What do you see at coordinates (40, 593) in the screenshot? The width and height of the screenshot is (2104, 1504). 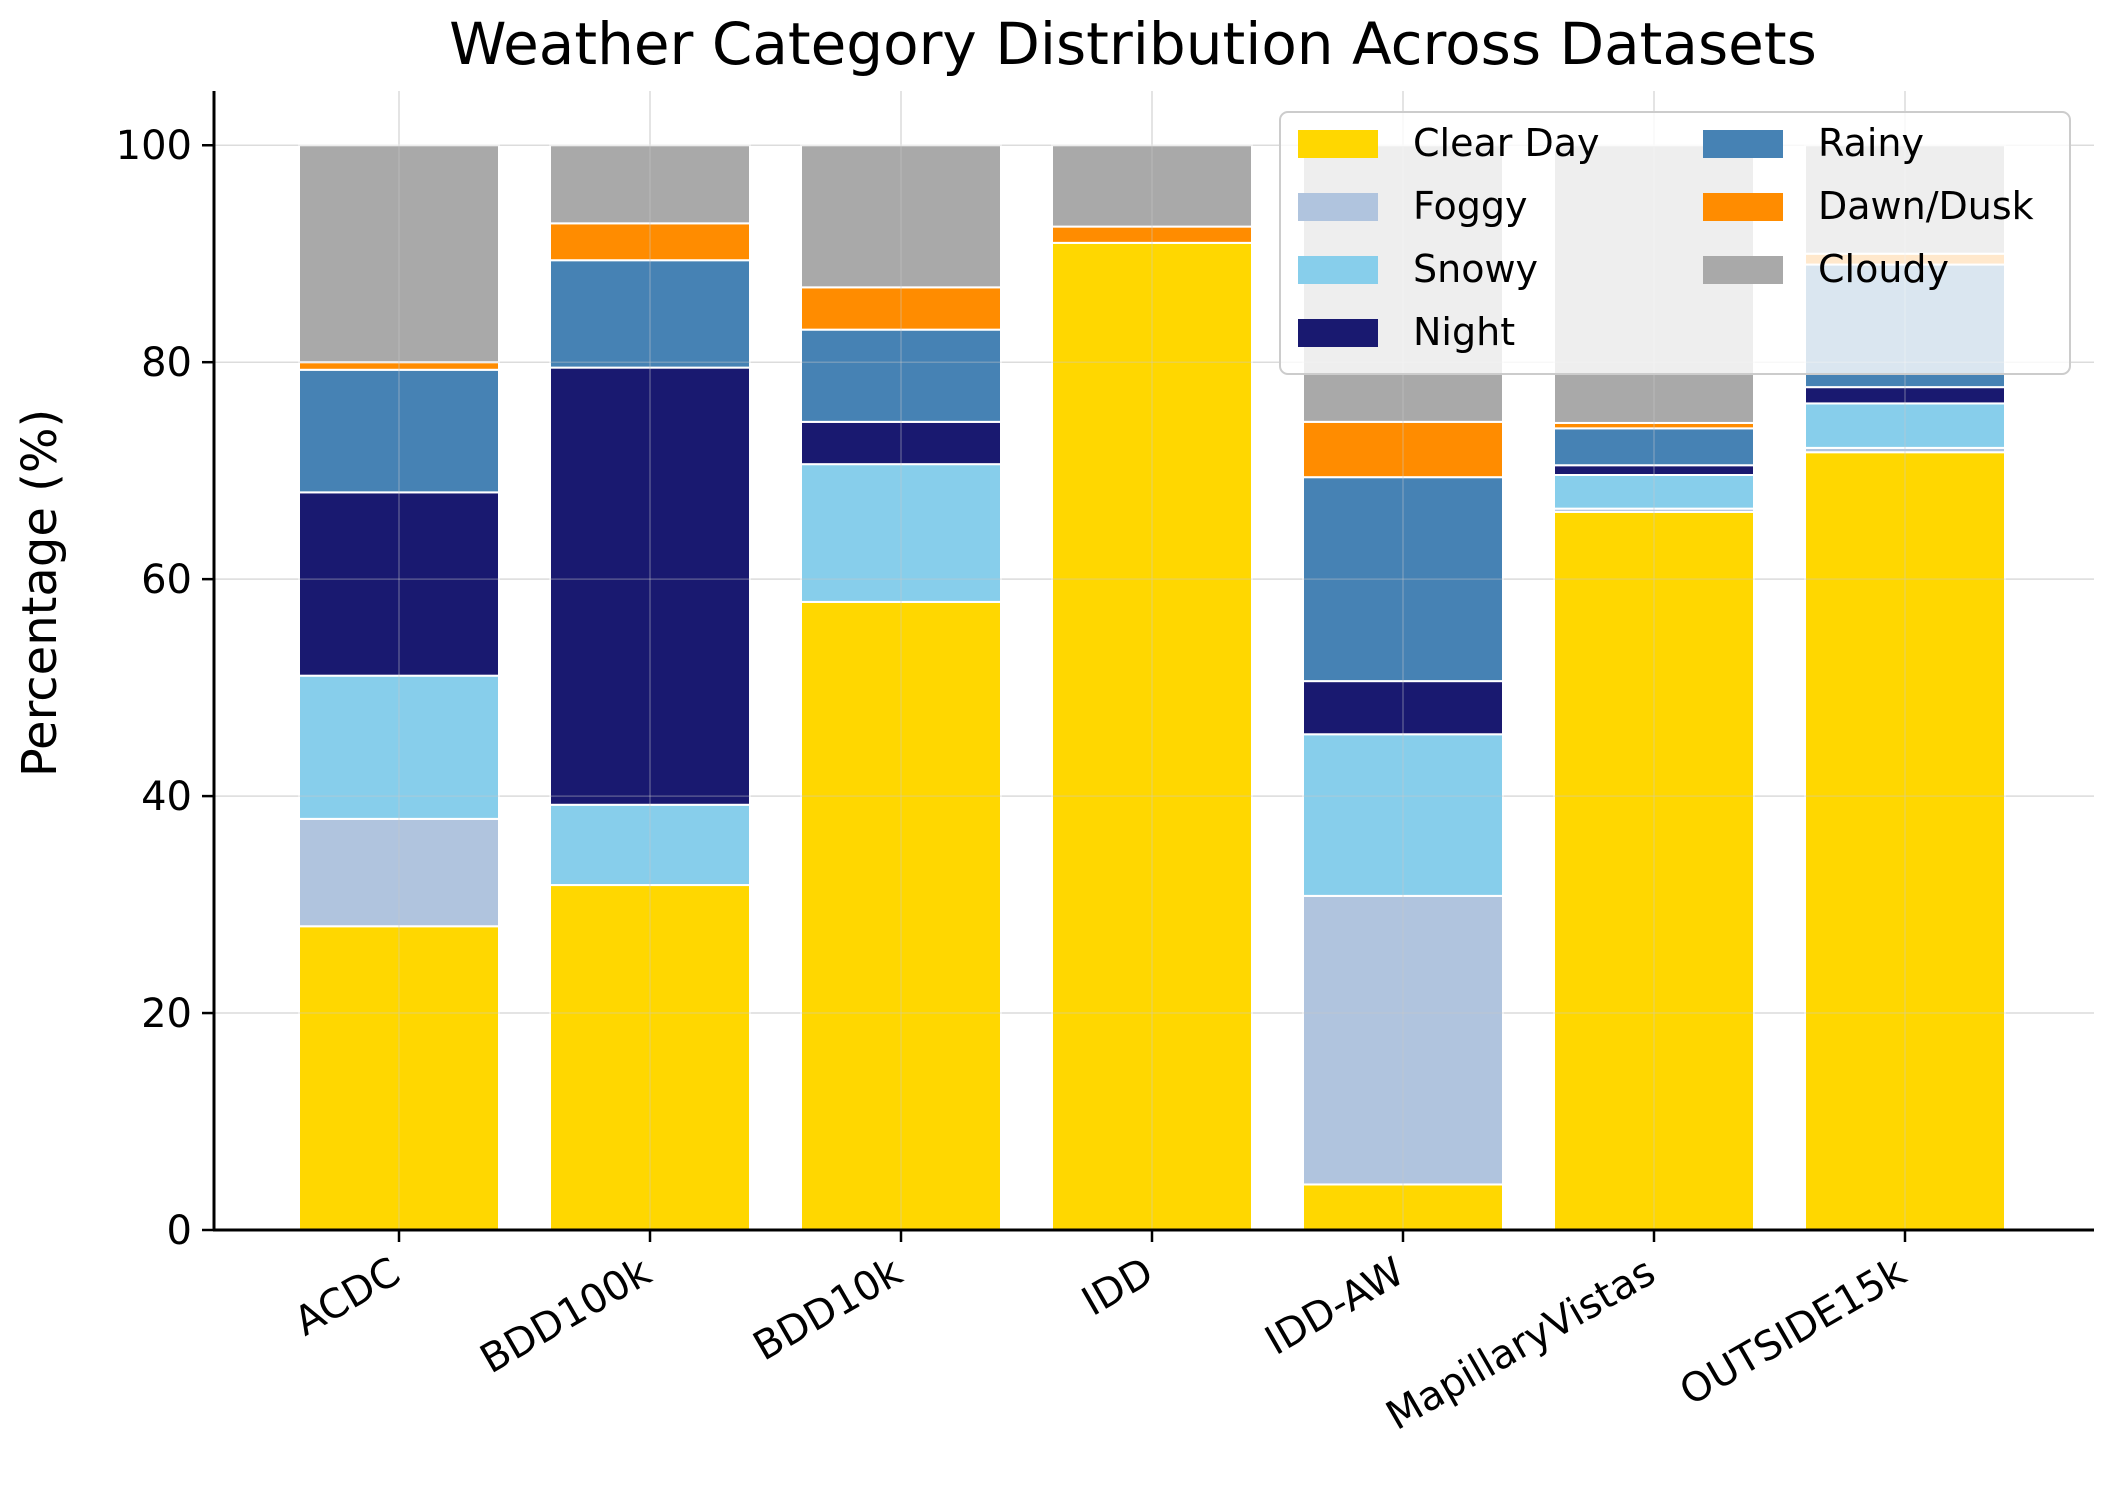 I see `y-axis-label: Percentage (%)` at bounding box center [40, 593].